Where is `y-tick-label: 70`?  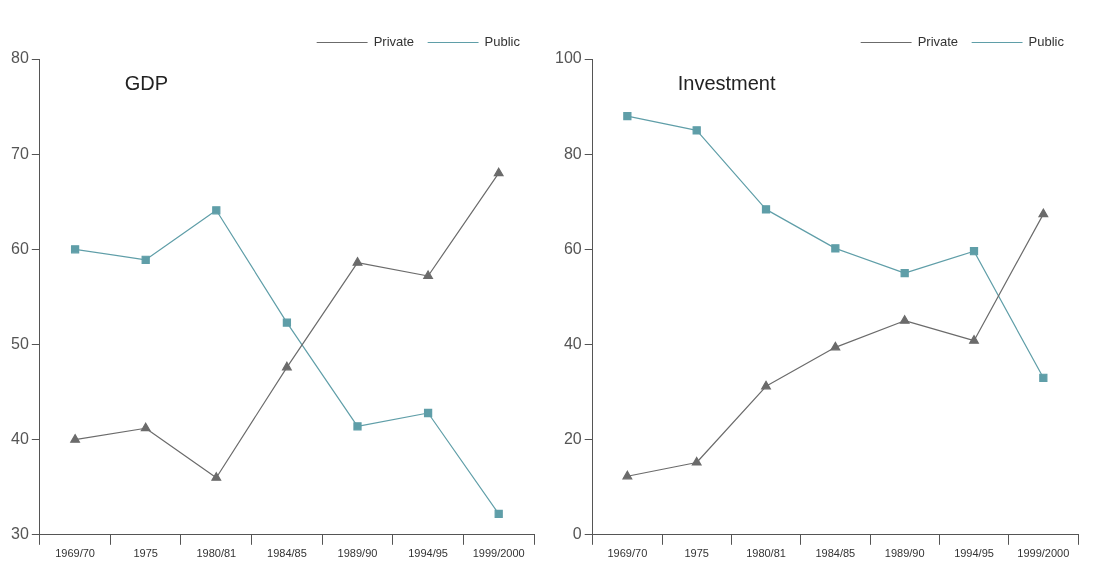 y-tick-label: 70 is located at coordinates (20, 153).